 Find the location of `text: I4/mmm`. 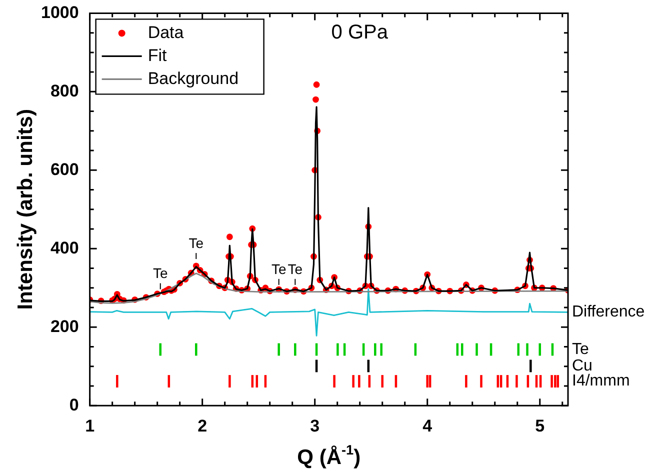

text: I4/mmm is located at coordinates (601, 381).